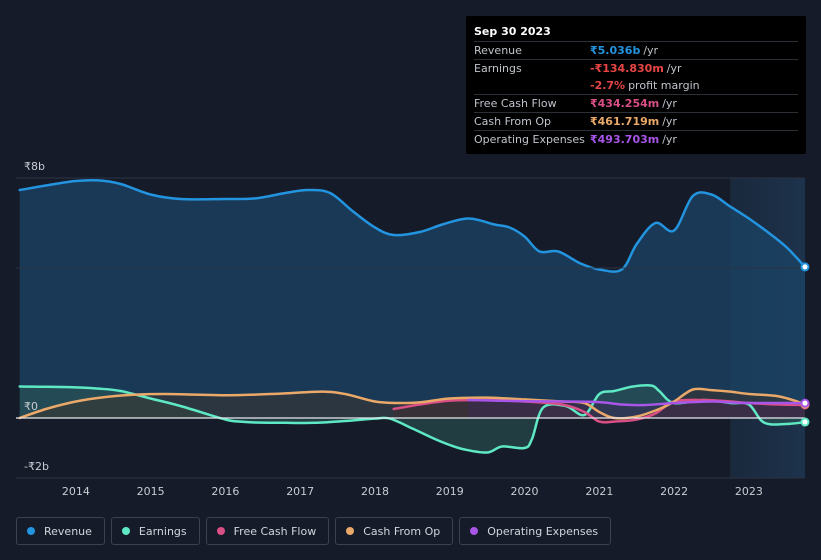  Describe the element at coordinates (300, 491) in the screenshot. I see `x-tick-label: 2017` at that location.